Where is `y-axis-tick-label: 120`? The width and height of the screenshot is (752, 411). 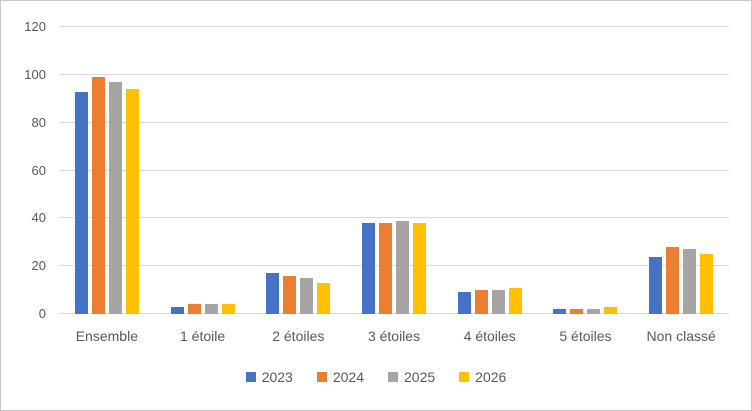
y-axis-tick-label: 120 is located at coordinates (35, 26).